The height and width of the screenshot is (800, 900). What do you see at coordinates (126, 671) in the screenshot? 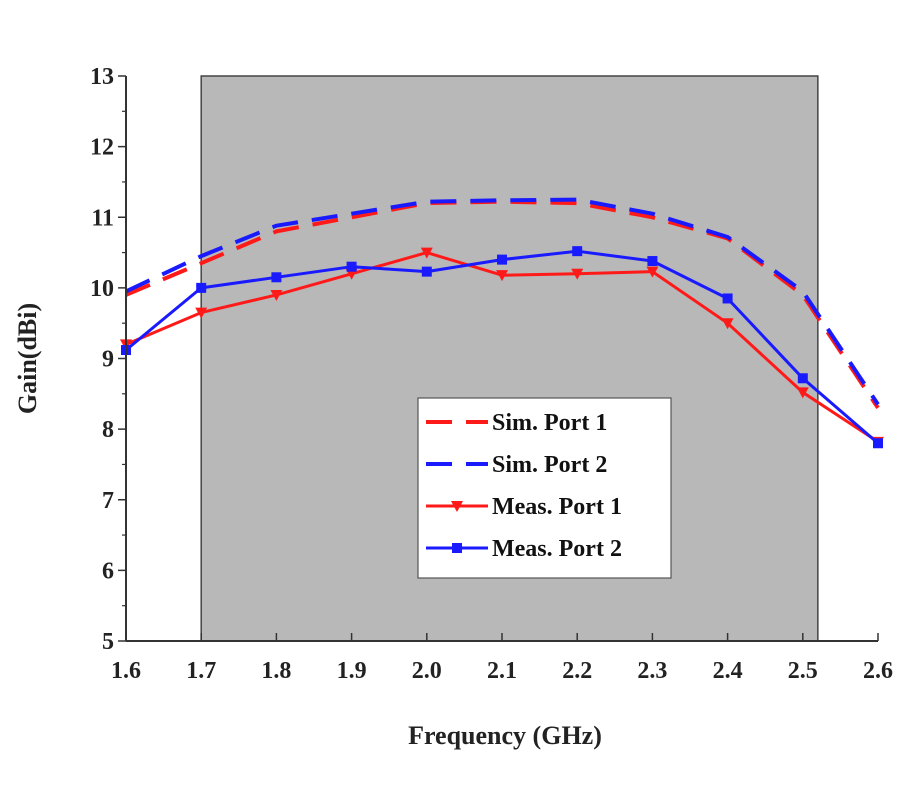
I see `x-tick-label: 1.6` at bounding box center [126, 671].